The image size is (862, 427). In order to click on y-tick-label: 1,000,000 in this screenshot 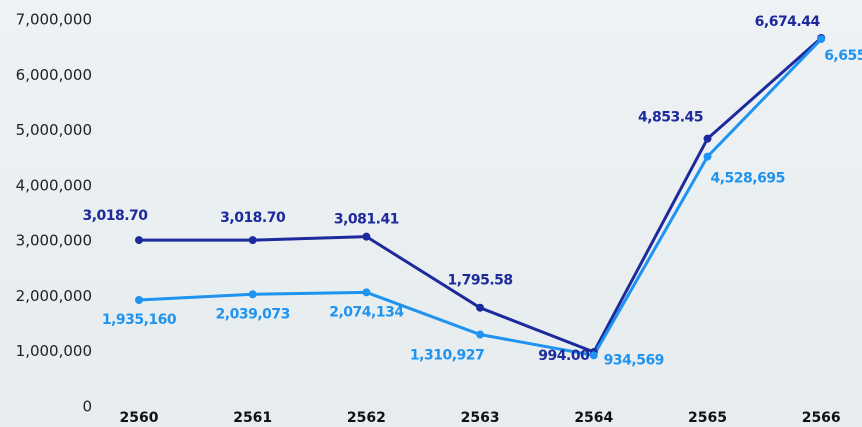, I will do `click(54, 351)`.